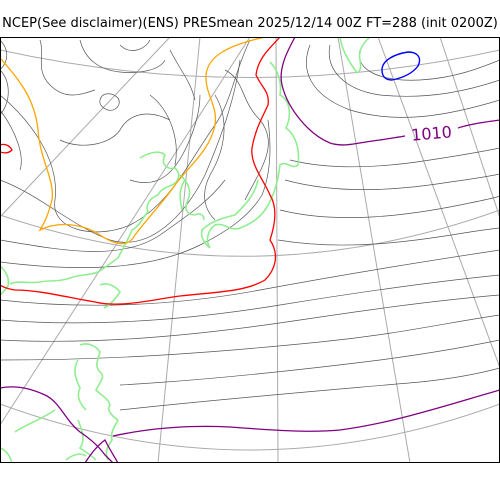  I want to click on red-contour, so click(6, 148).